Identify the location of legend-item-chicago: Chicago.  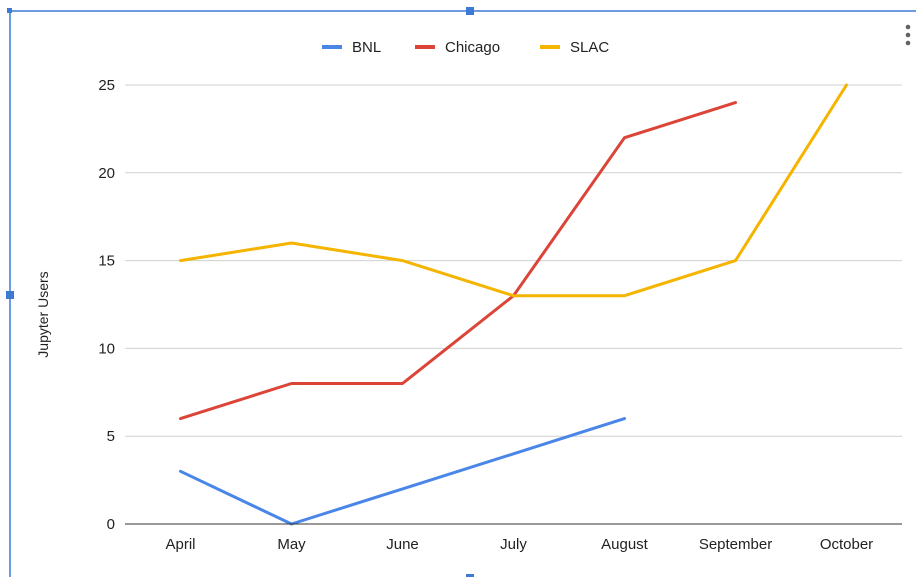
(457, 47).